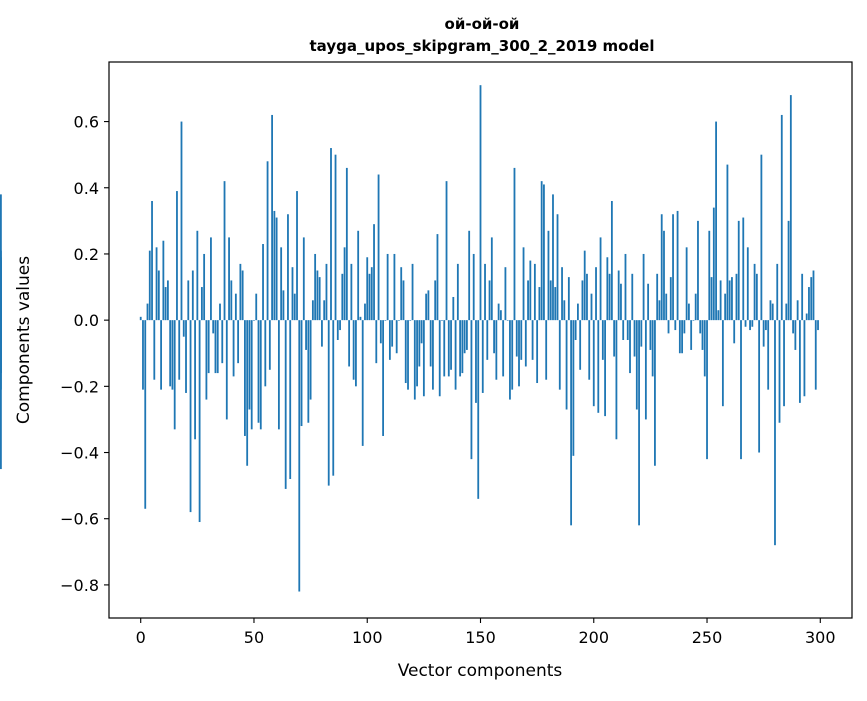  I want to click on y-axis-label: Components values, so click(24, 340).